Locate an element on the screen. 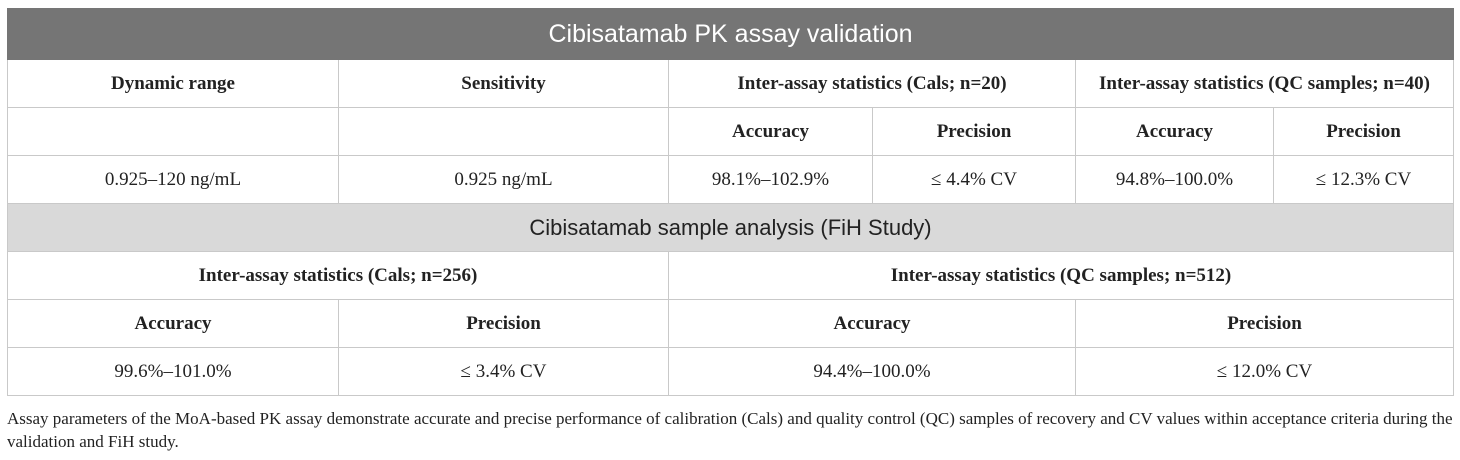 This screenshot has width=1460, height=460. value-sensitivity: 0.925 ng/mL is located at coordinates (503, 179).